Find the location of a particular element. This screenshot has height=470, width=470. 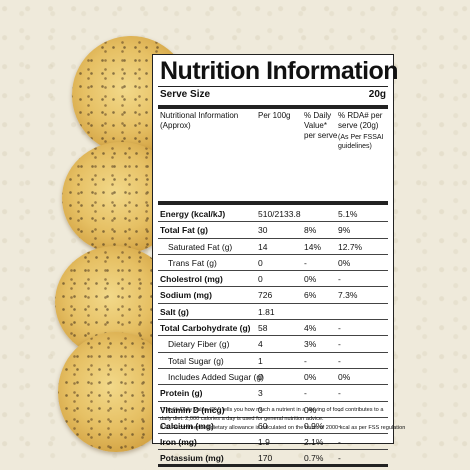

row-name: Calcium (mg) is located at coordinates (187, 425).